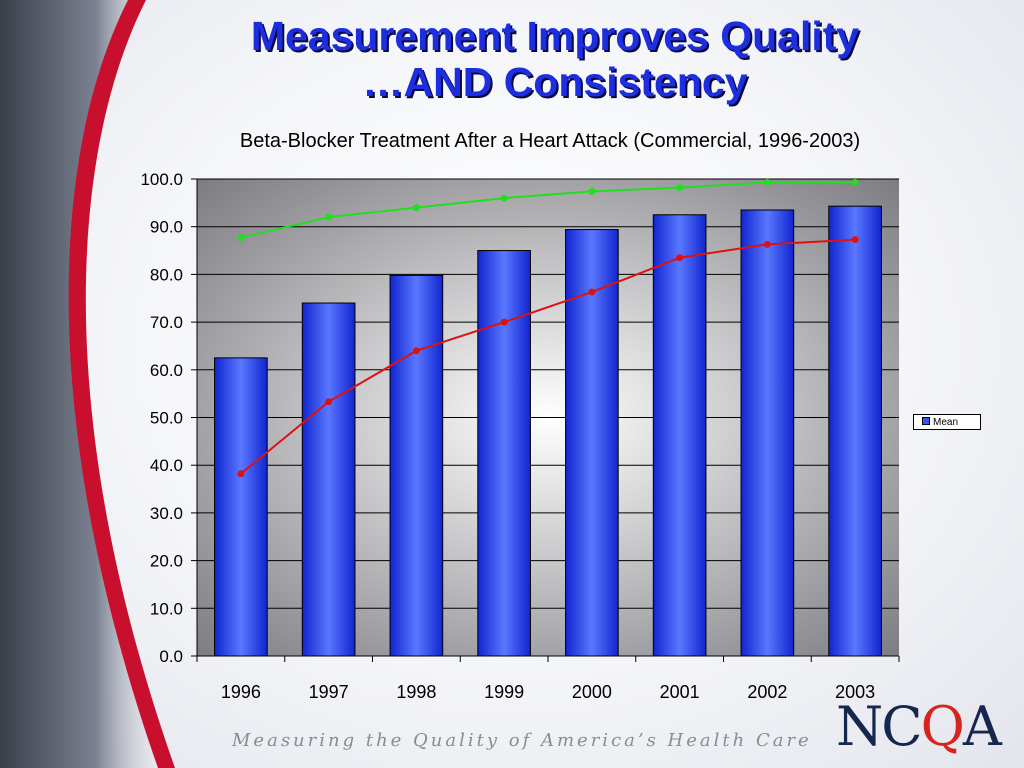 The height and width of the screenshot is (768, 1024). I want to click on y-tick-label: 40.0, so click(166, 465).